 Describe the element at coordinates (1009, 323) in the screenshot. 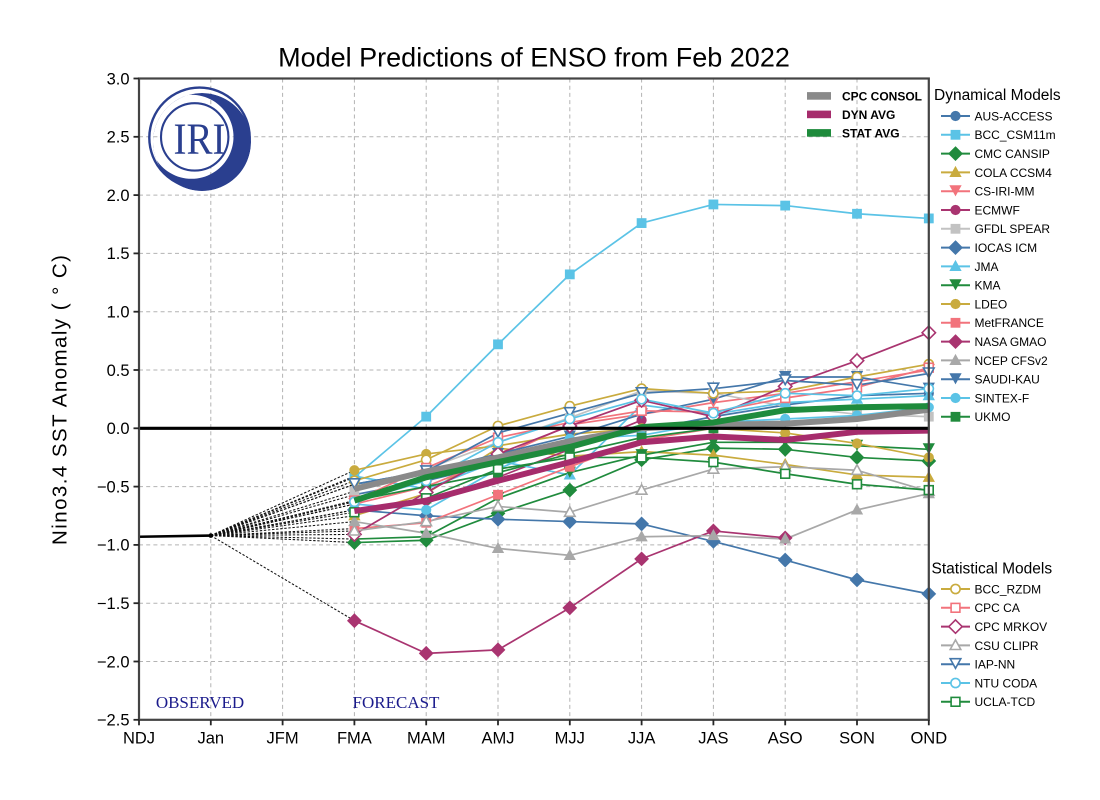

I see `svg-text: MetFRANCE` at that location.